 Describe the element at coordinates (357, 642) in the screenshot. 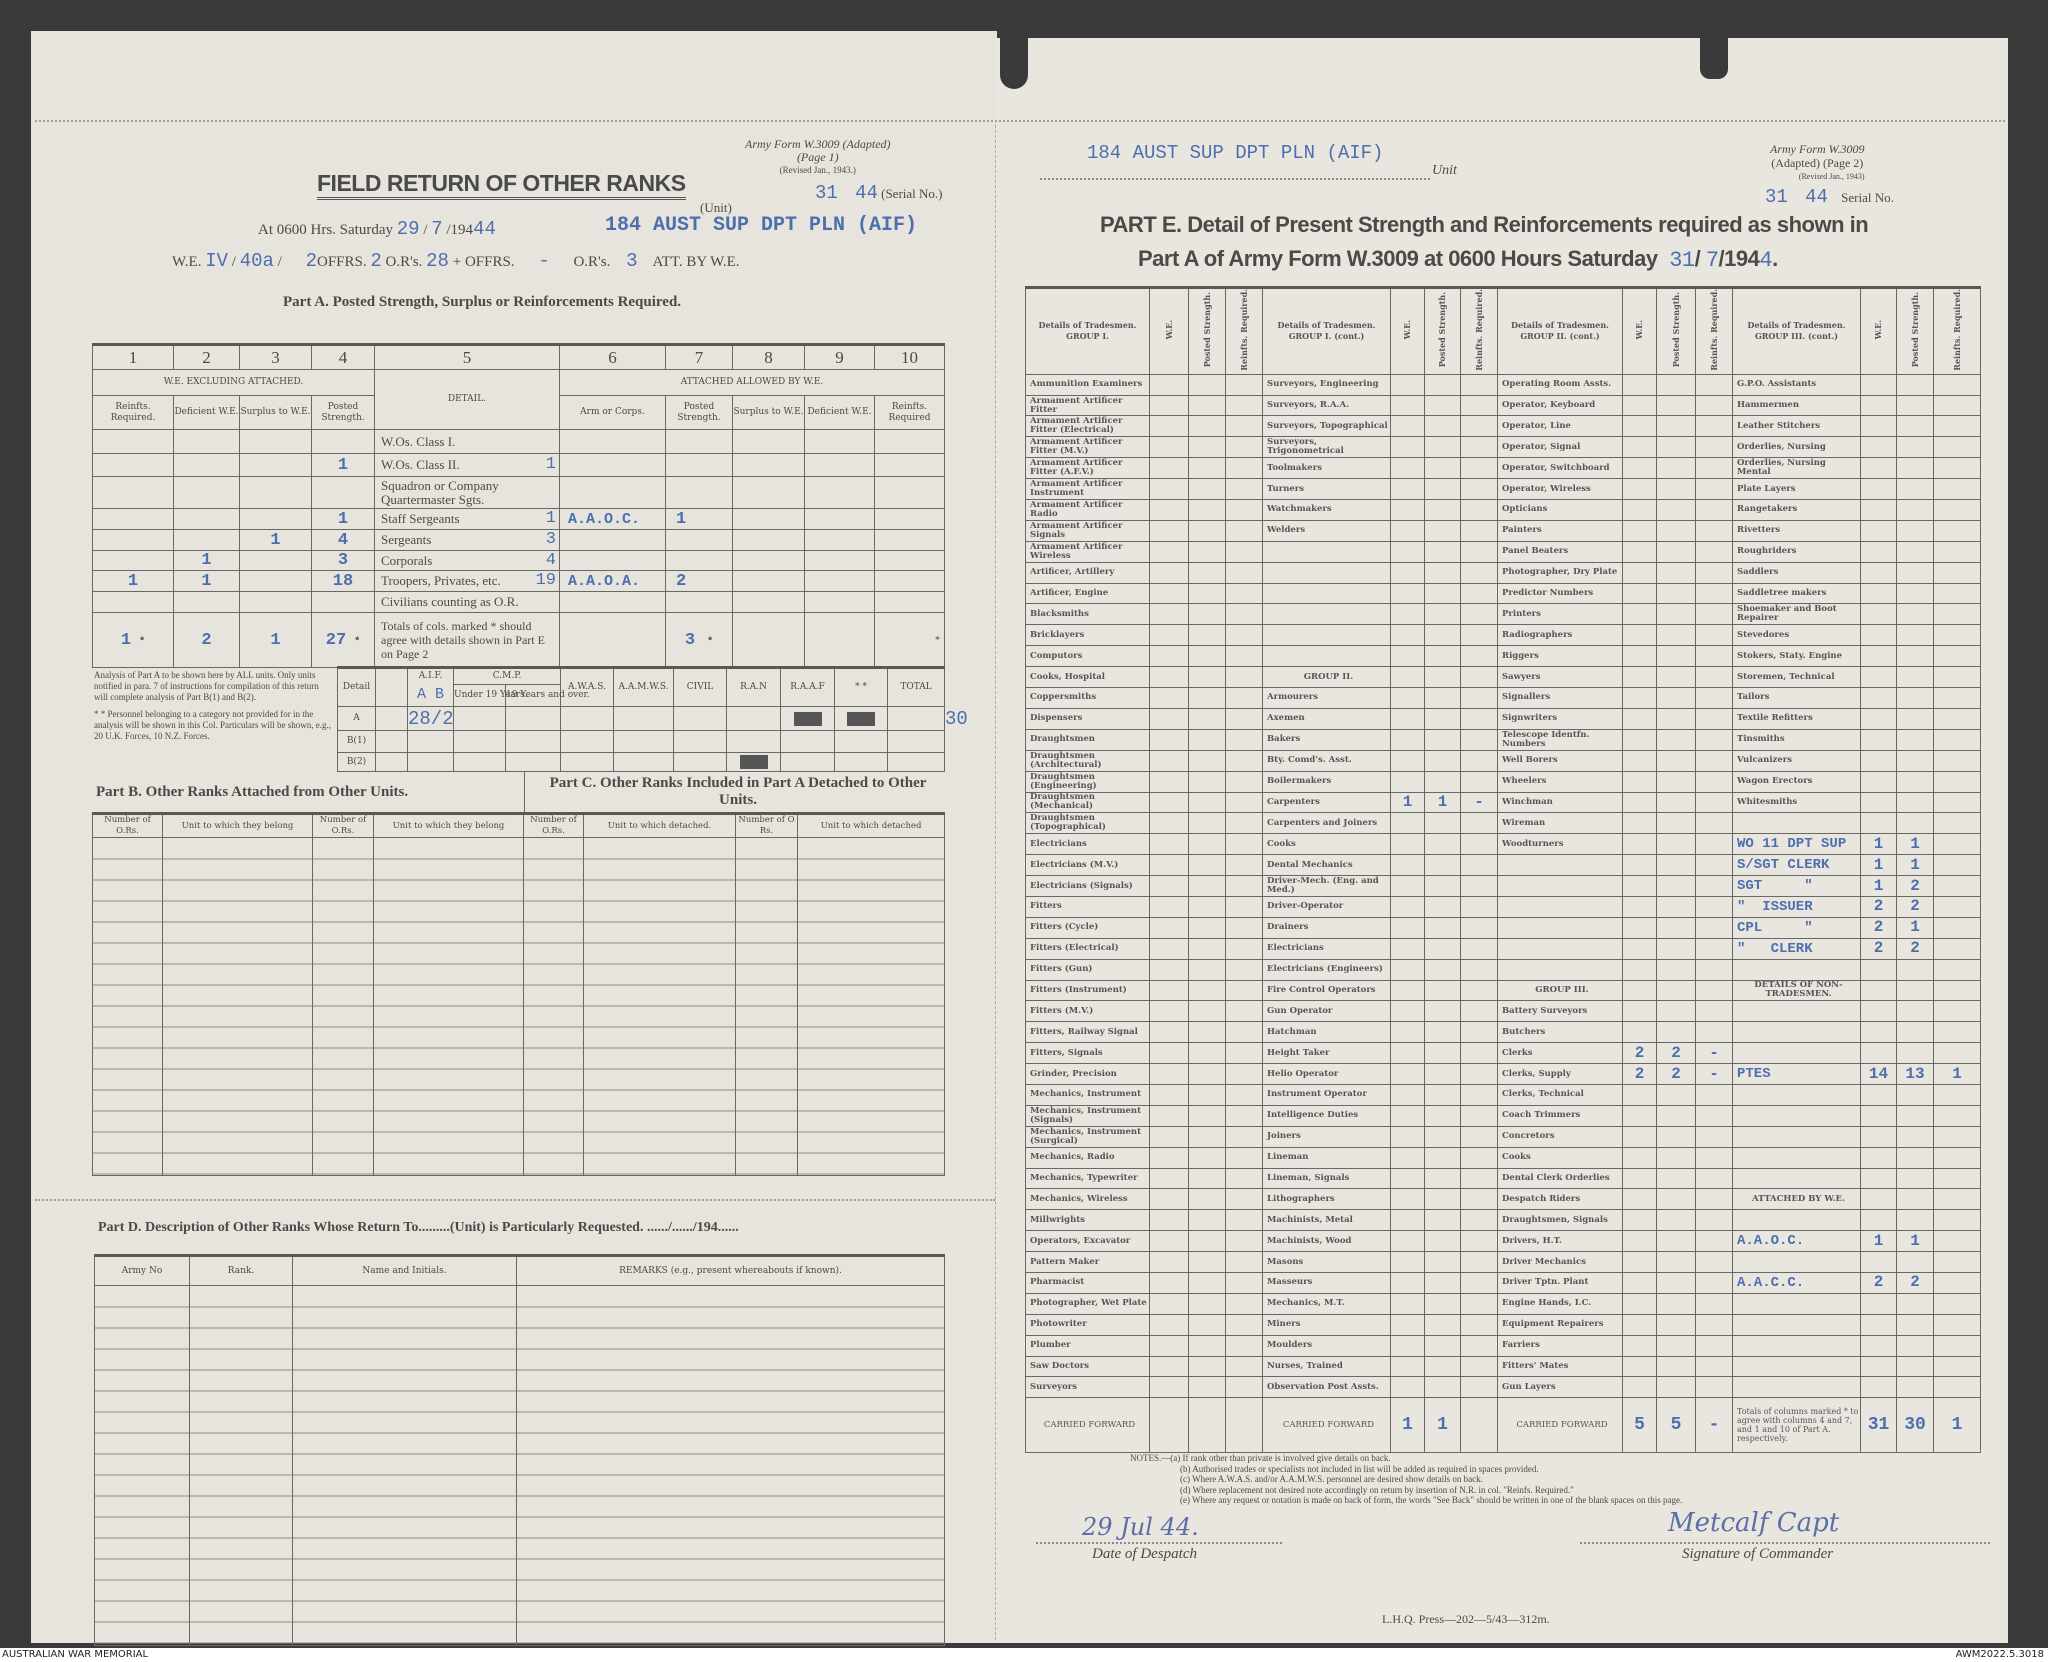

I see `asterisk: *` at that location.